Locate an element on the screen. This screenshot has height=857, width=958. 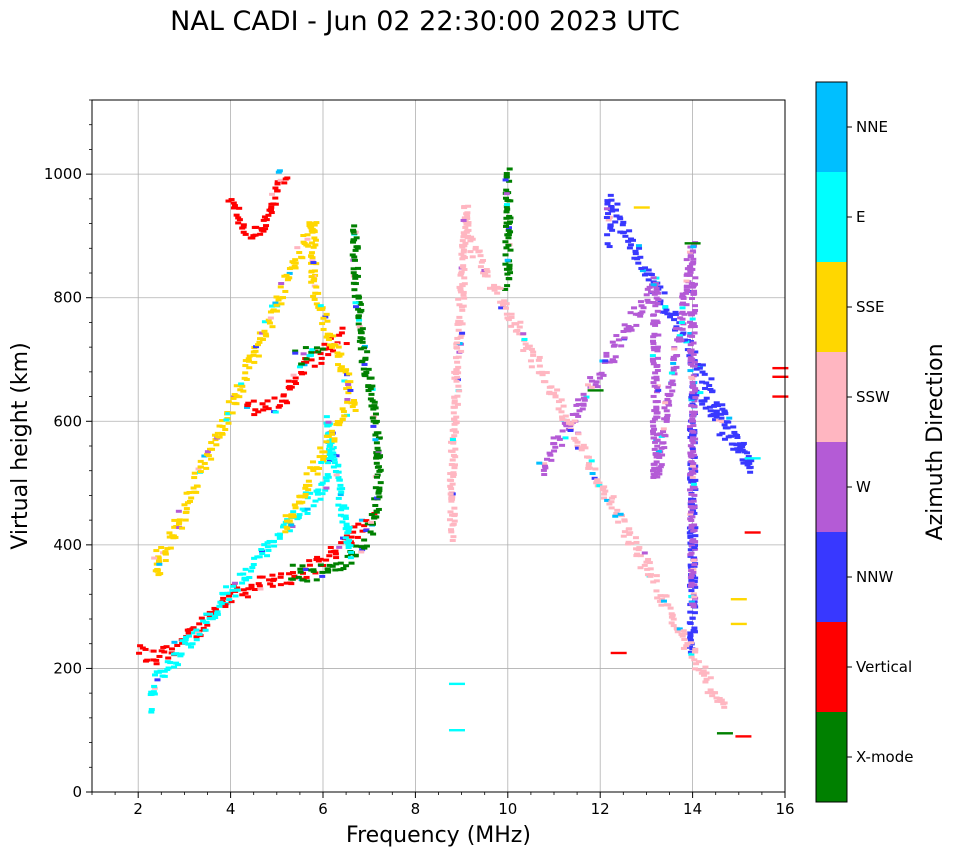
y-tick-label: 600 is located at coordinates (67, 421).